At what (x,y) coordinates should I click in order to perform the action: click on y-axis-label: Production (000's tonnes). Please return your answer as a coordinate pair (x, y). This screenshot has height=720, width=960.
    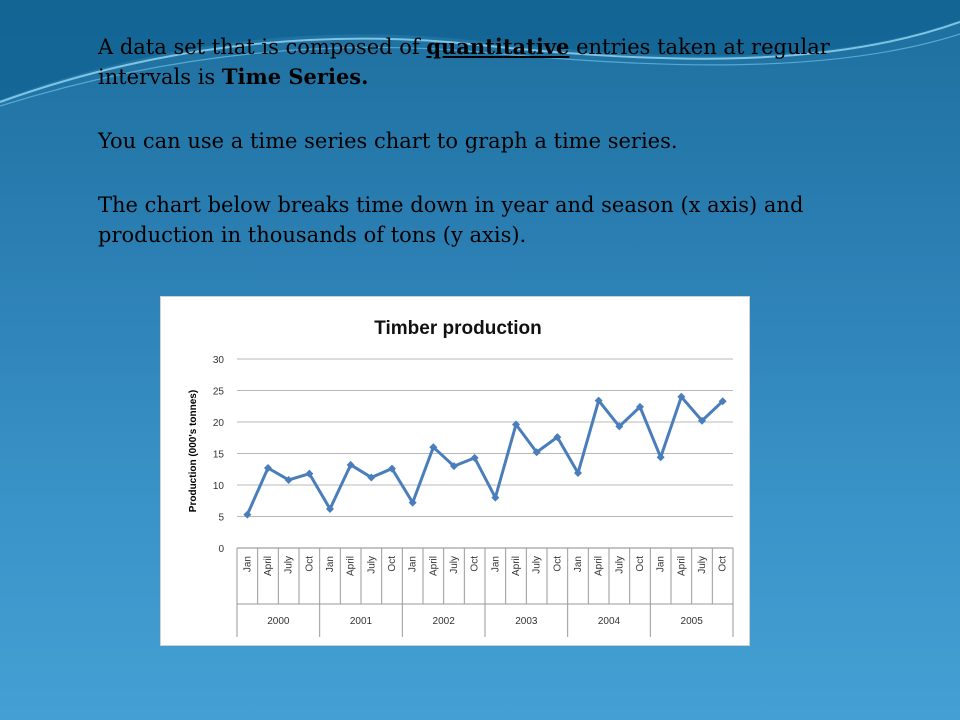
    Looking at the image, I should click on (193, 451).